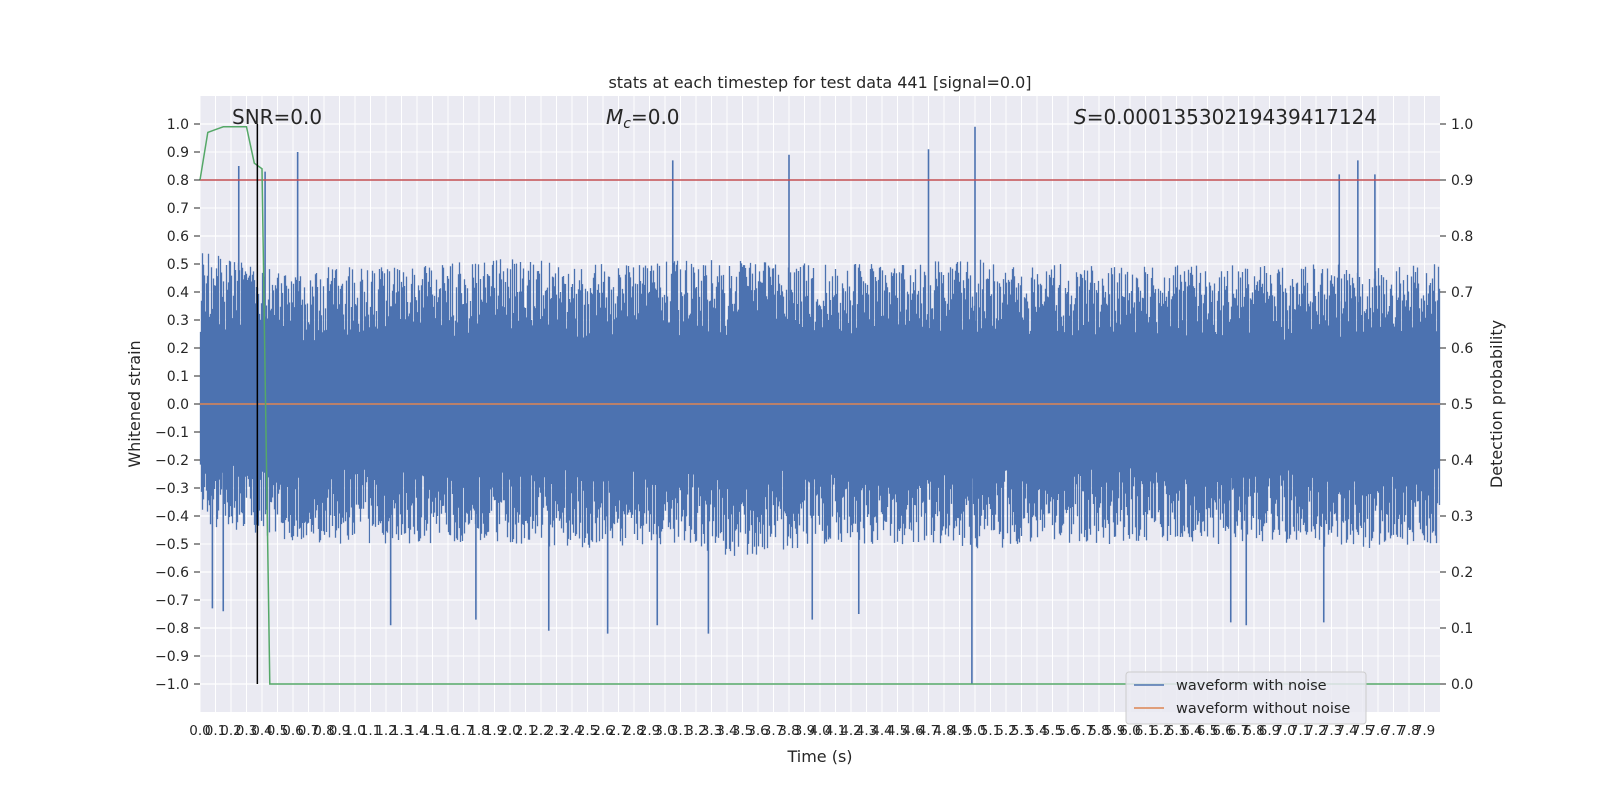 The image size is (1600, 800). I want to click on x-tick-label: 0.9, so click(339, 731).